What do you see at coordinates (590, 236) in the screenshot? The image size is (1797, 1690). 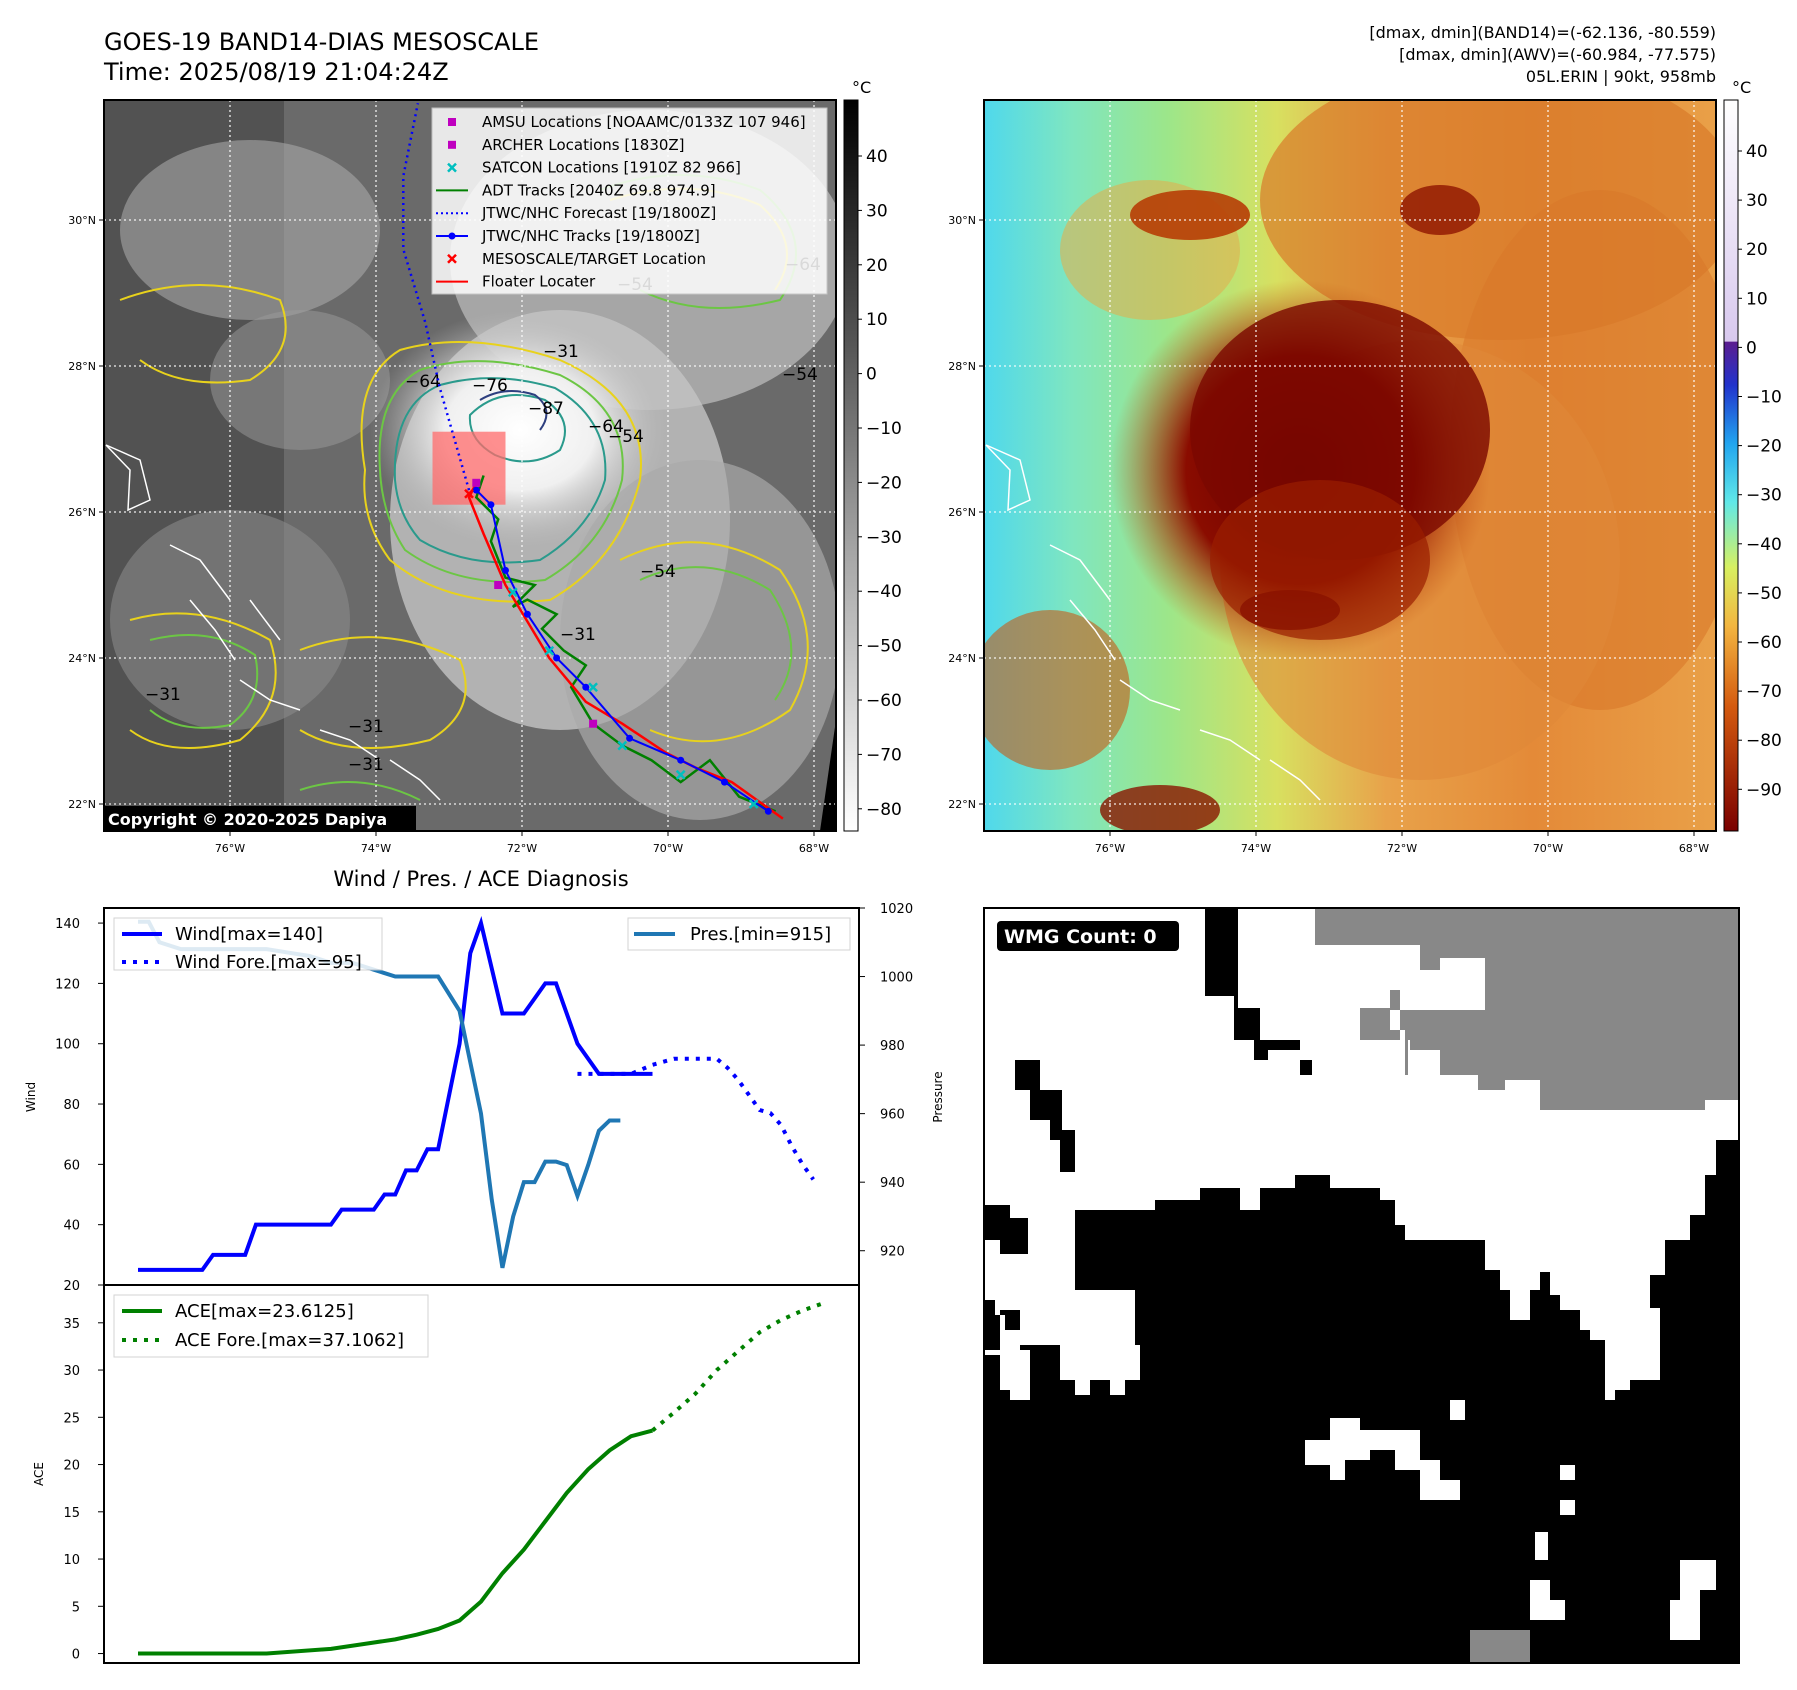 I see `legend-label: JTWC/NHC Tracks [19/1800Z]` at bounding box center [590, 236].